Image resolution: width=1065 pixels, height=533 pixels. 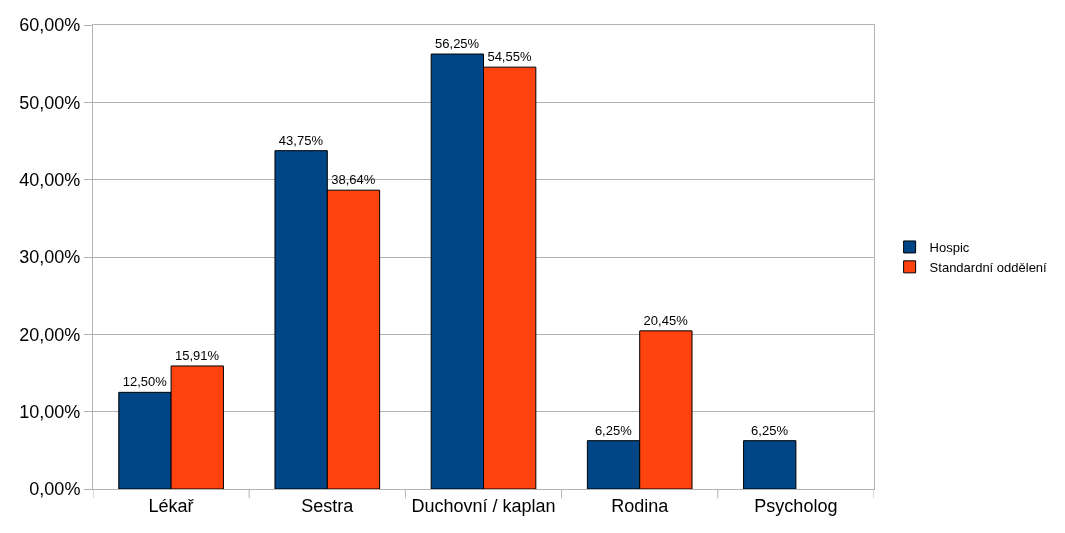 I want to click on legend-label: Standardní oddělení, so click(x=988, y=267).